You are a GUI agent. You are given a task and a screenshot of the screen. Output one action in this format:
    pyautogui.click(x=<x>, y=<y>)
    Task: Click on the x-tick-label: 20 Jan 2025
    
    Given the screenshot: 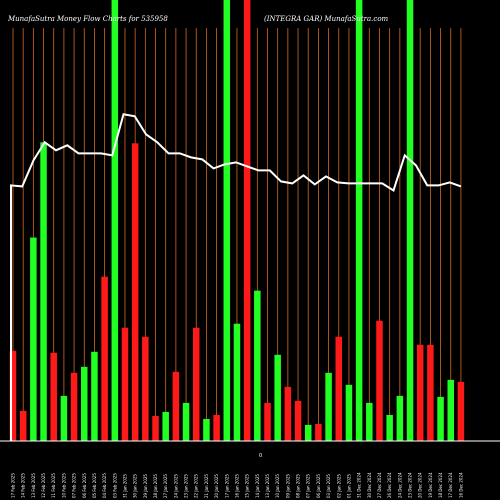 What is the action you would take?
    pyautogui.click(x=216, y=486)
    